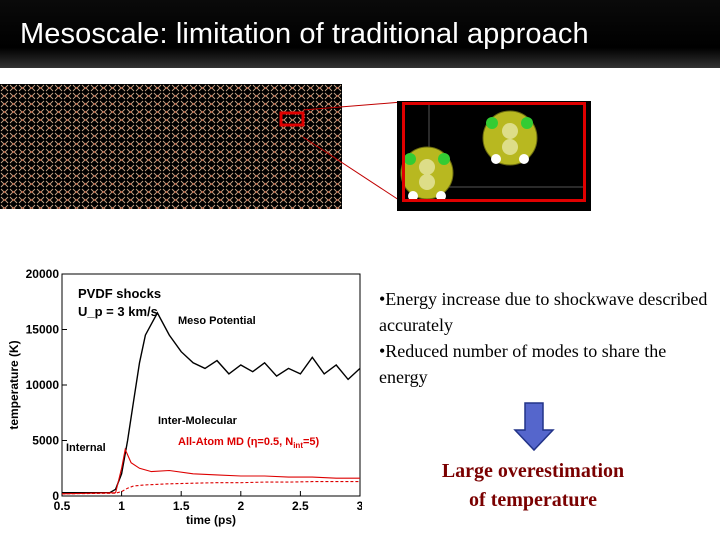 This screenshot has height=540, width=720. Describe the element at coordinates (86, 448) in the screenshot. I see `annotation-internal: Internal` at that location.